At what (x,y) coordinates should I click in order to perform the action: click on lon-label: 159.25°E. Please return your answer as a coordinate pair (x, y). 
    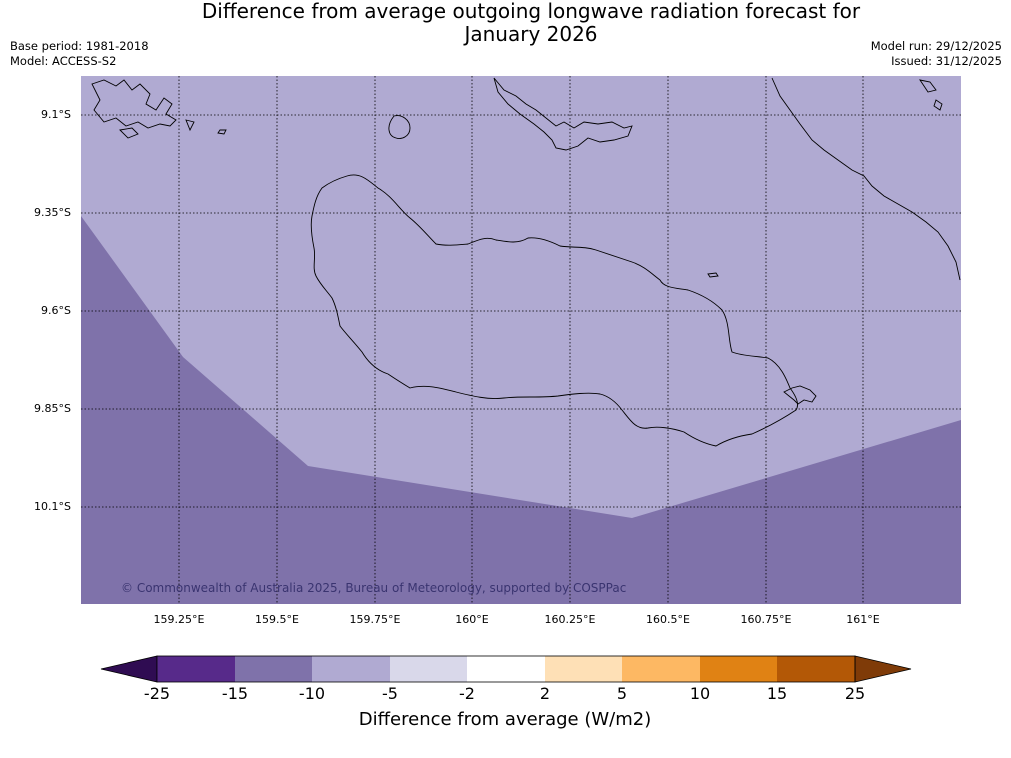
    Looking at the image, I should click on (179, 619).